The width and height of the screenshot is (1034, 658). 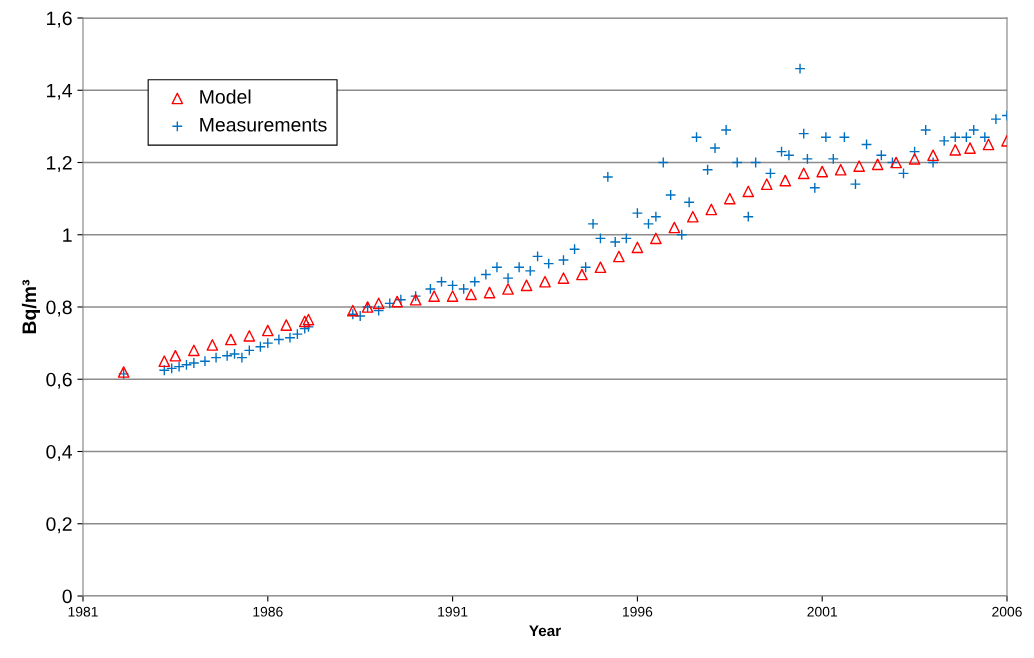 I want to click on y-tick-label: 0,4, so click(x=59, y=453).